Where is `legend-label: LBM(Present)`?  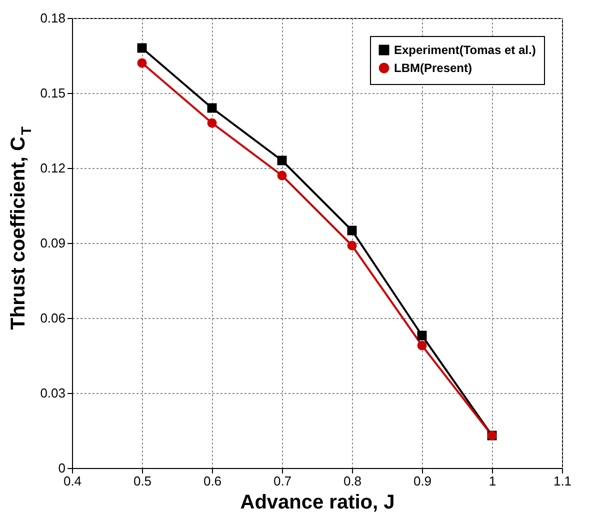
legend-label: LBM(Present) is located at coordinates (433, 68).